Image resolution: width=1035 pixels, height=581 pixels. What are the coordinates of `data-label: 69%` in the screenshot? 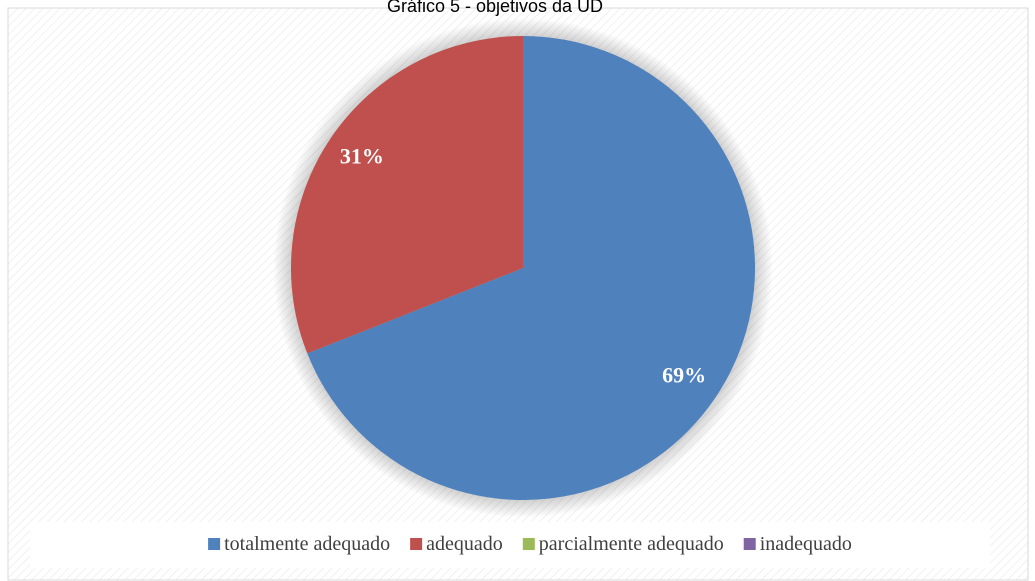 It's located at (684, 375).